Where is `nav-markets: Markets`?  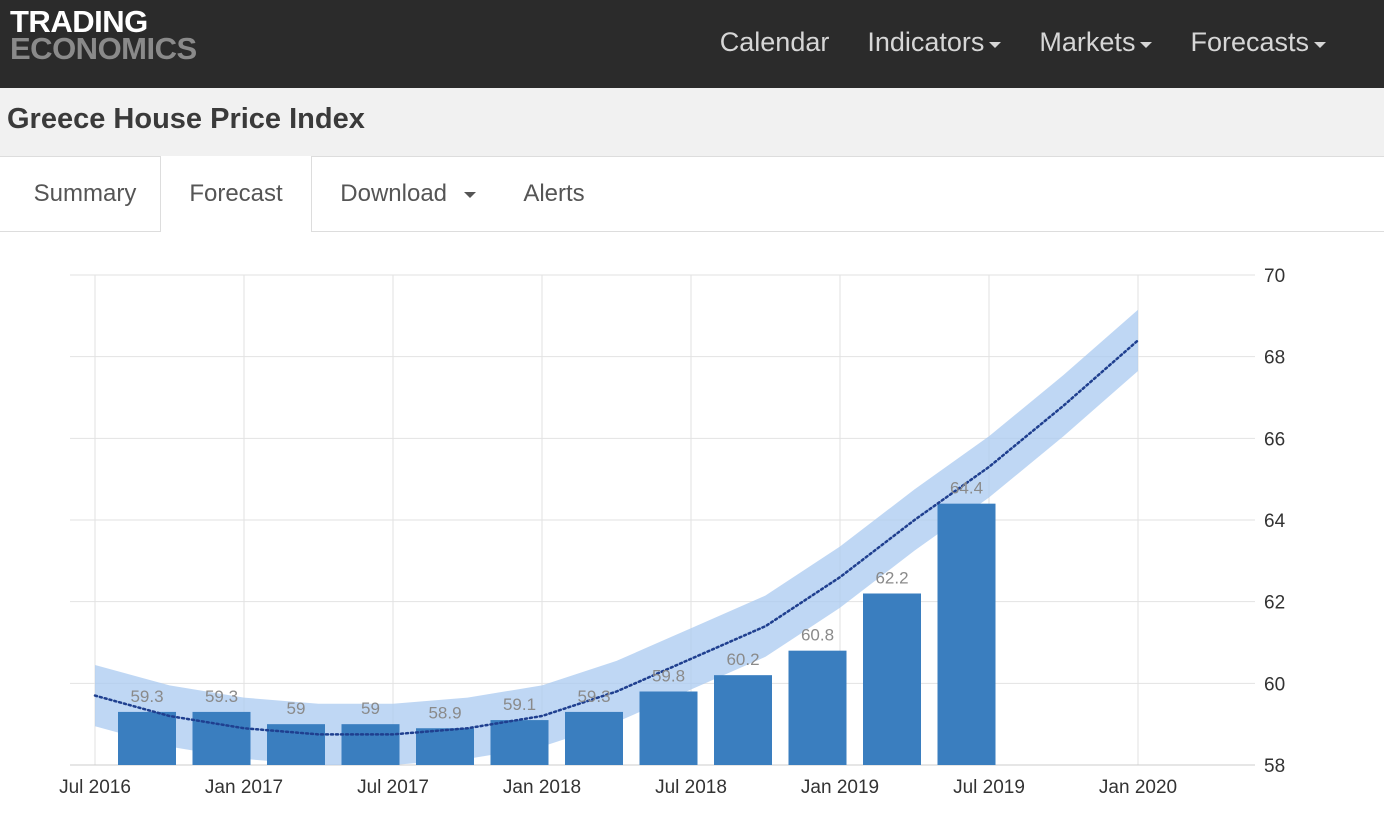 nav-markets: Markets is located at coordinates (1096, 42).